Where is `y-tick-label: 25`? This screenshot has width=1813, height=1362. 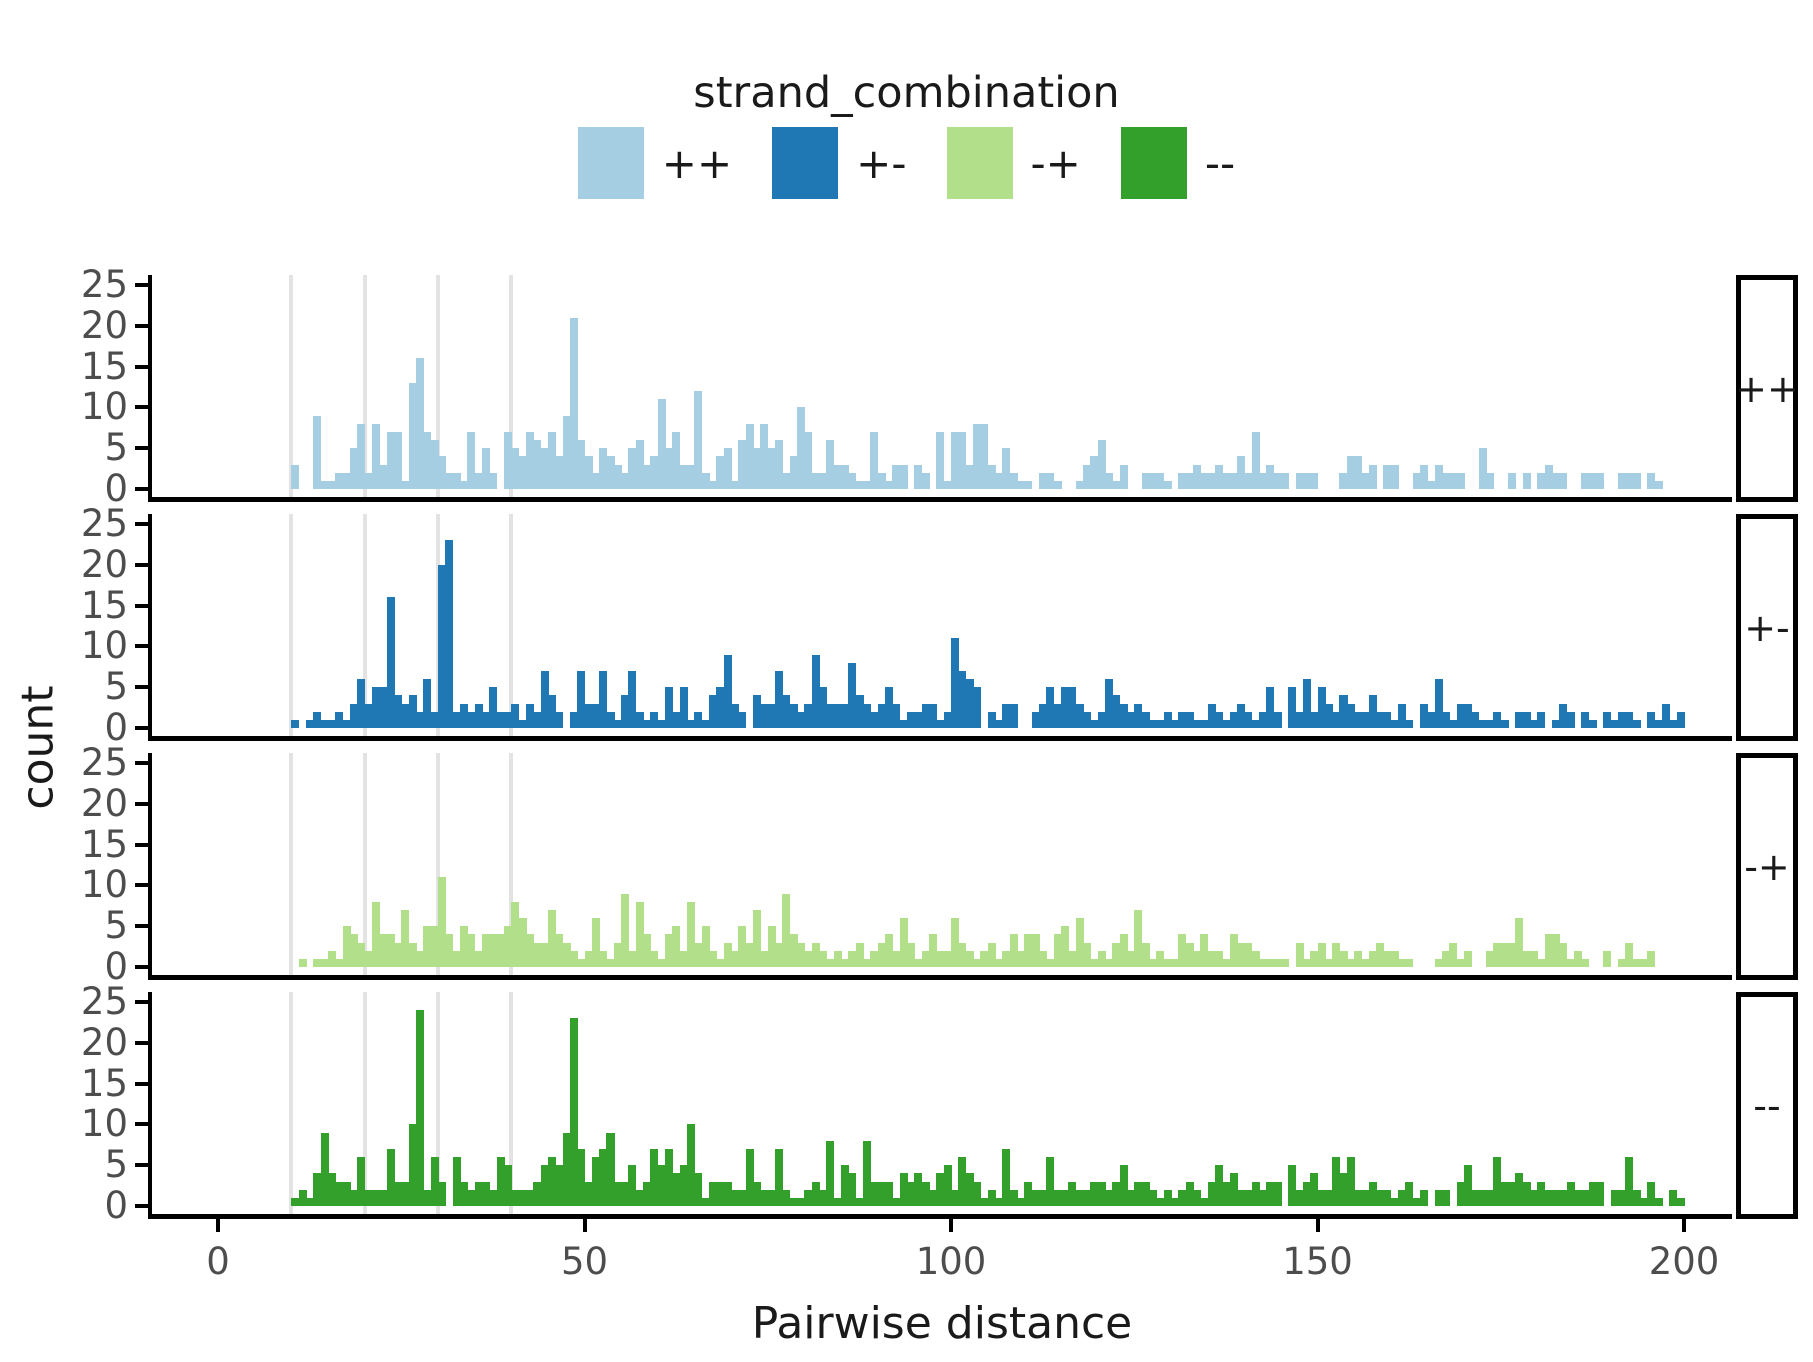 y-tick-label: 25 is located at coordinates (104, 762).